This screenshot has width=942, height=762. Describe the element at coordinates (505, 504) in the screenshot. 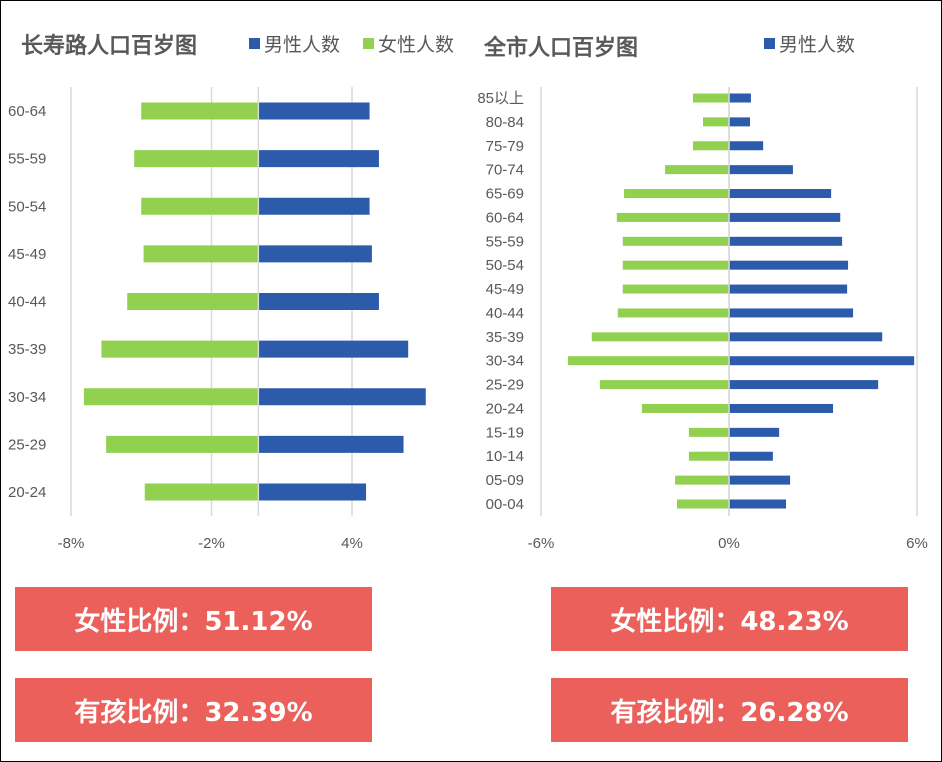

I see `y-category-label: 00-04` at that location.